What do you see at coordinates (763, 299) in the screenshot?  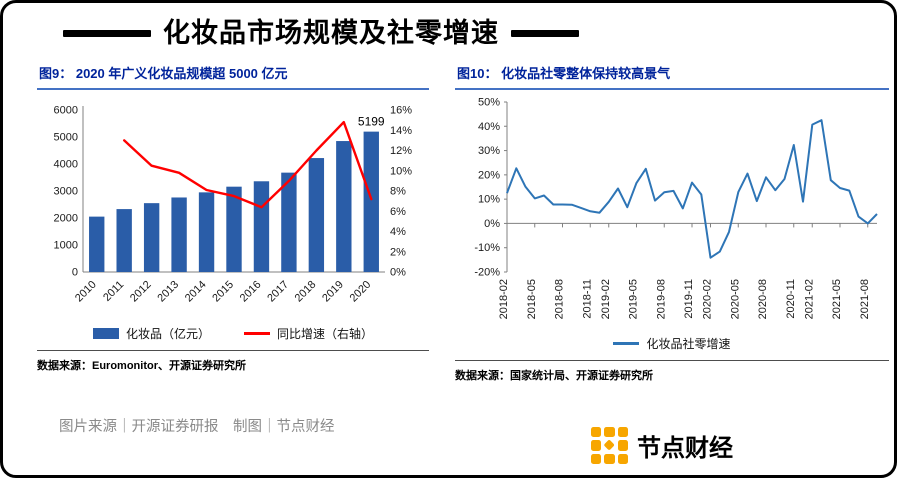 I see `svg-text: 2020-08` at bounding box center [763, 299].